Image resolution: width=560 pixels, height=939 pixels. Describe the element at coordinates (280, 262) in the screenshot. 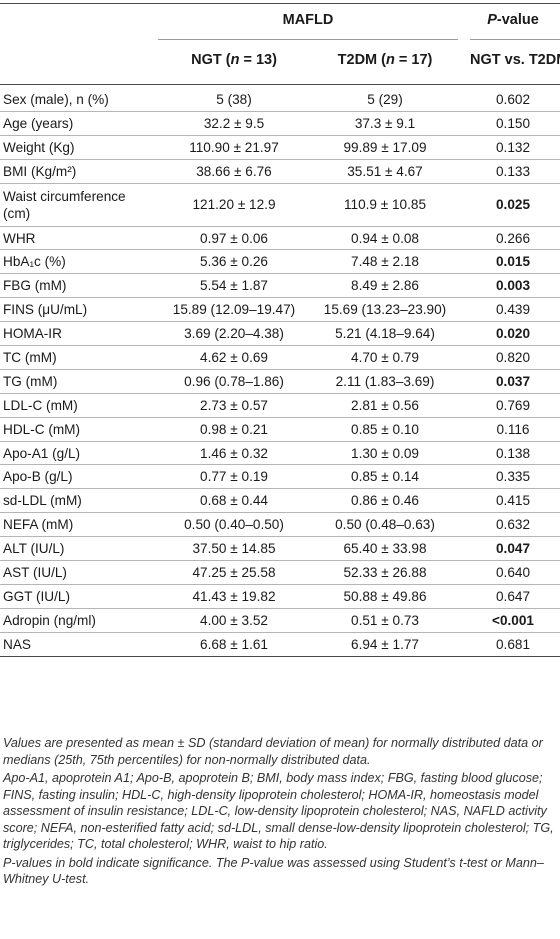

I see `table-row: HbA₁c (%) 5.36 ± 0.26 7.48 ± 2.18 0.015` at that location.